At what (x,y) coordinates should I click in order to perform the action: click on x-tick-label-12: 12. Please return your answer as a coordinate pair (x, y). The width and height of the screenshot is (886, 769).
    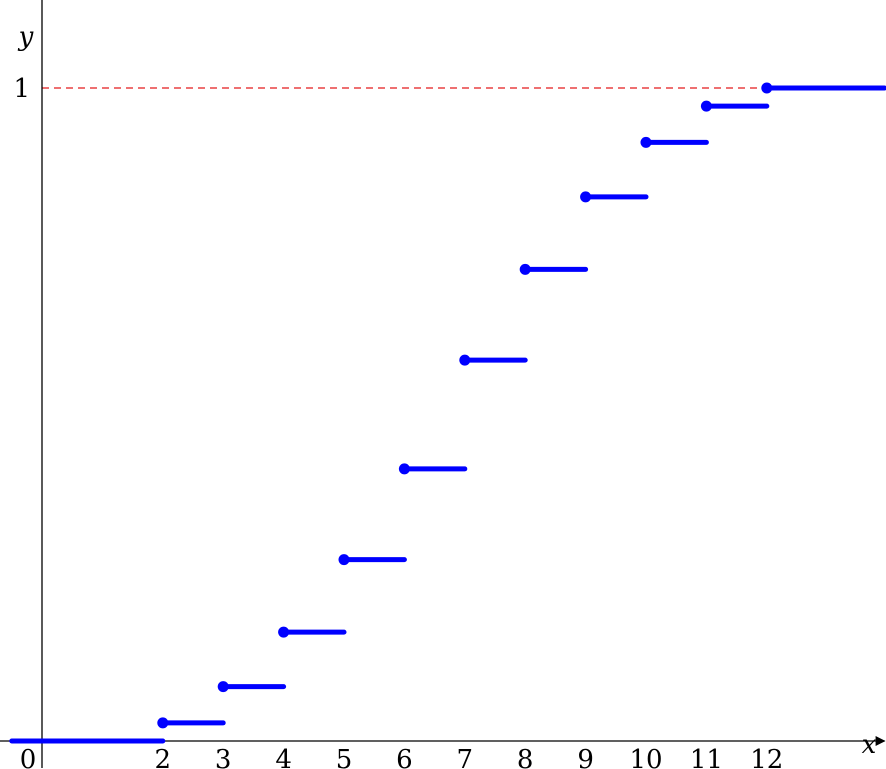
    Looking at the image, I should click on (766, 757).